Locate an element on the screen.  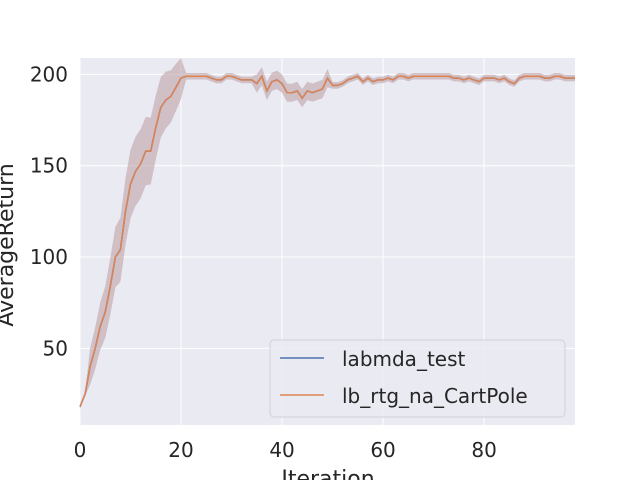
x-tick-label: 40 is located at coordinates (281, 450).